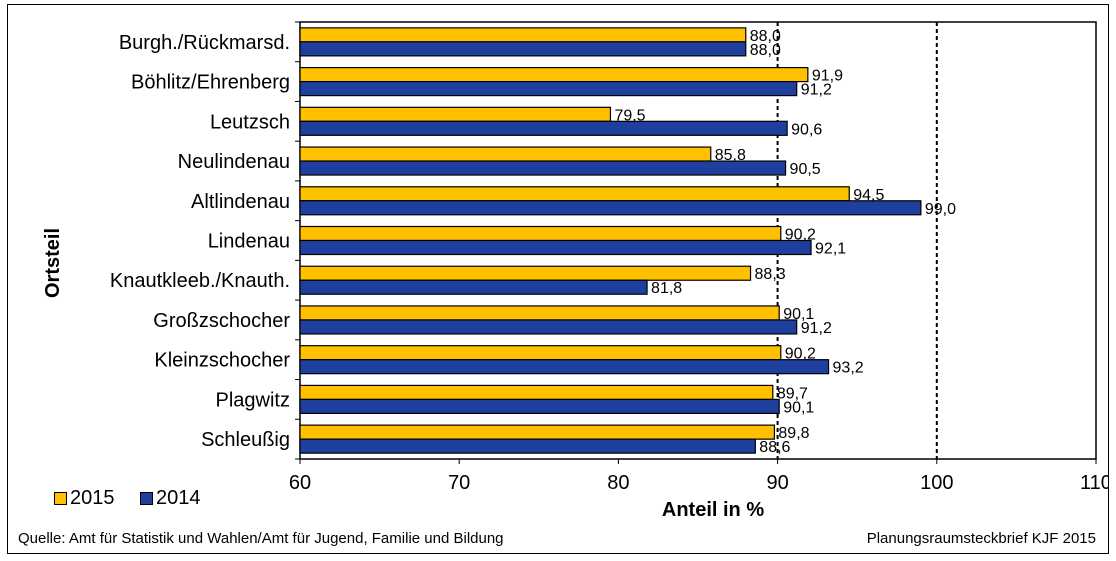 This screenshot has width=1116, height=561. I want to click on x-tick-label: 70, so click(459, 483).